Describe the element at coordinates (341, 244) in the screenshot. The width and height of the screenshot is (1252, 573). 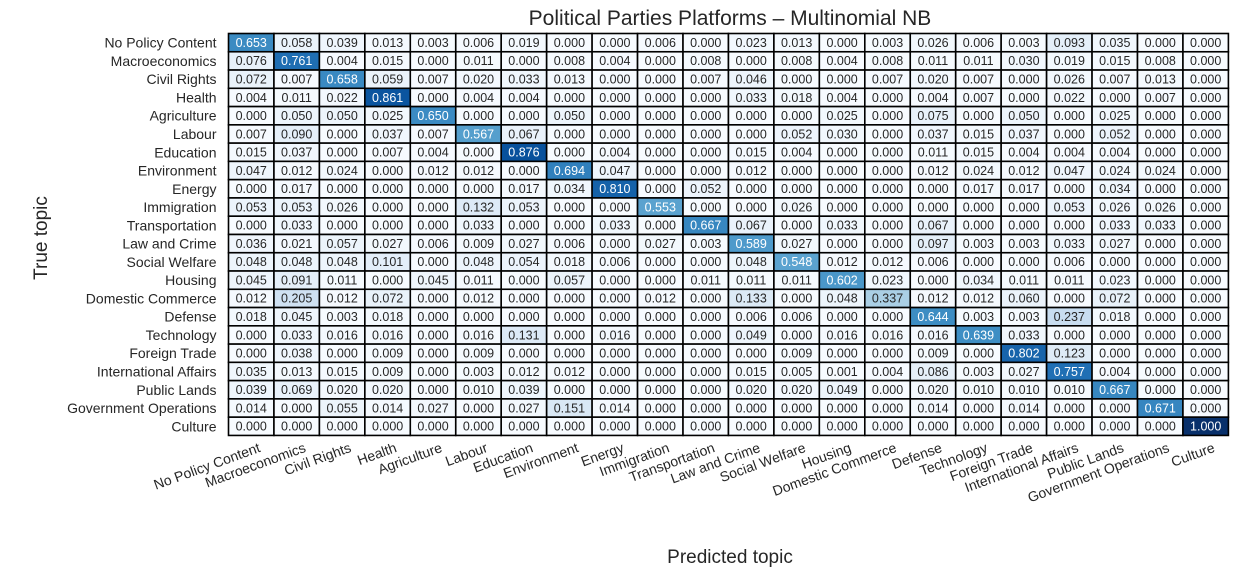
I see `cell-value-label: 0.057` at that location.